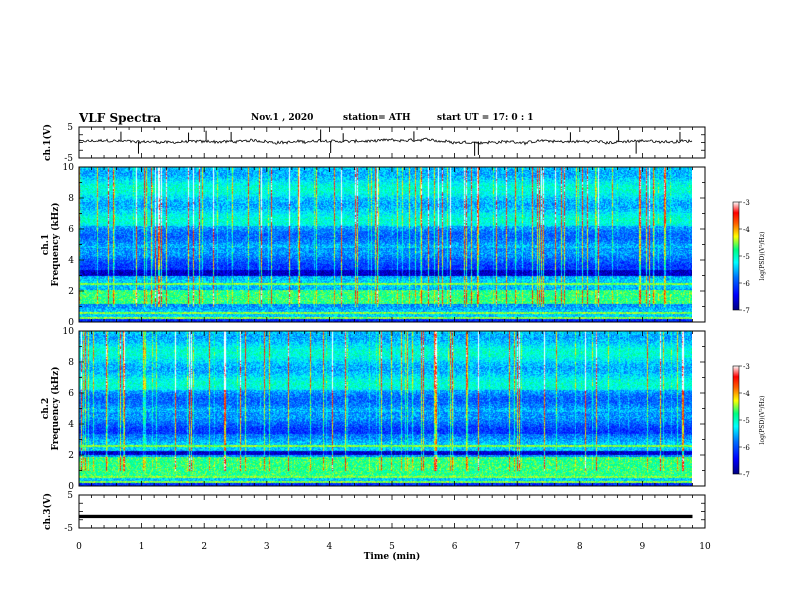 The width and height of the screenshot is (792, 612). Describe the element at coordinates (79, 547) in the screenshot. I see `xtick-label: 0` at that location.